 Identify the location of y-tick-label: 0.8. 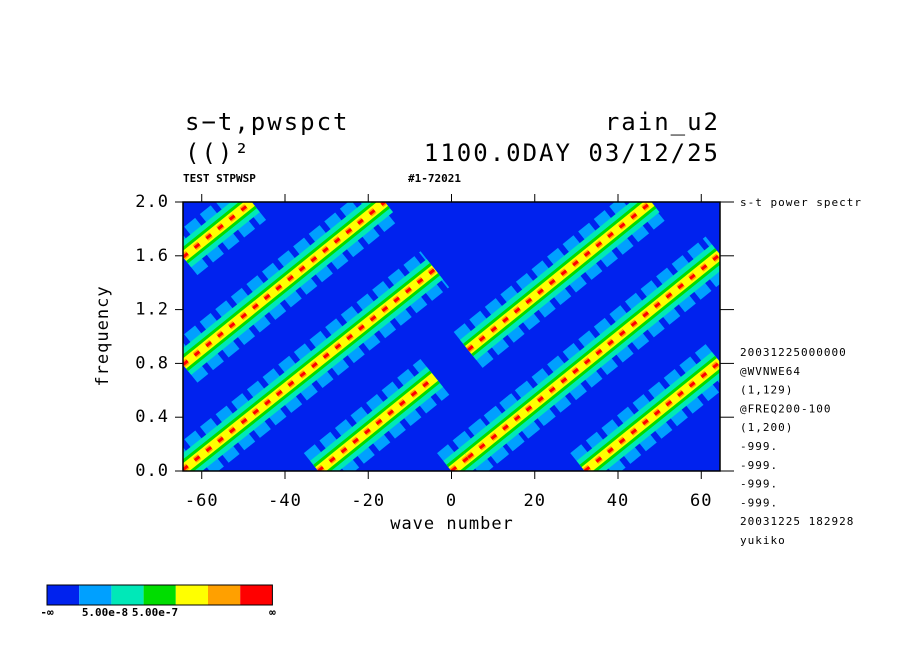
(152, 363).